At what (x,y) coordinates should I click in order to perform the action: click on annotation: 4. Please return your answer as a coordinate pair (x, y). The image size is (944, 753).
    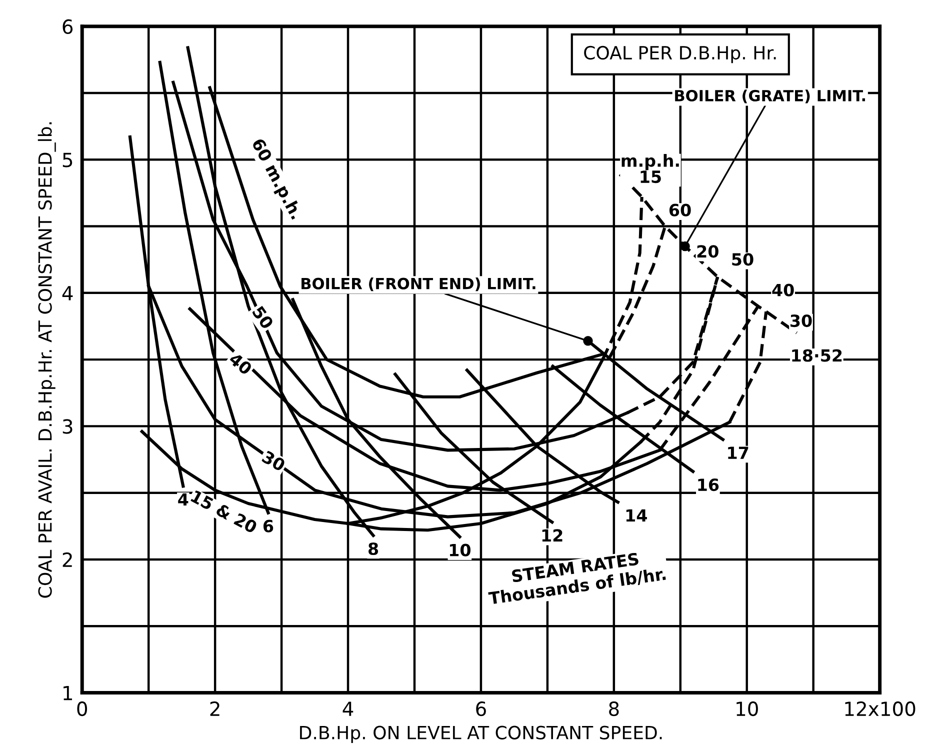
    Looking at the image, I should click on (183, 499).